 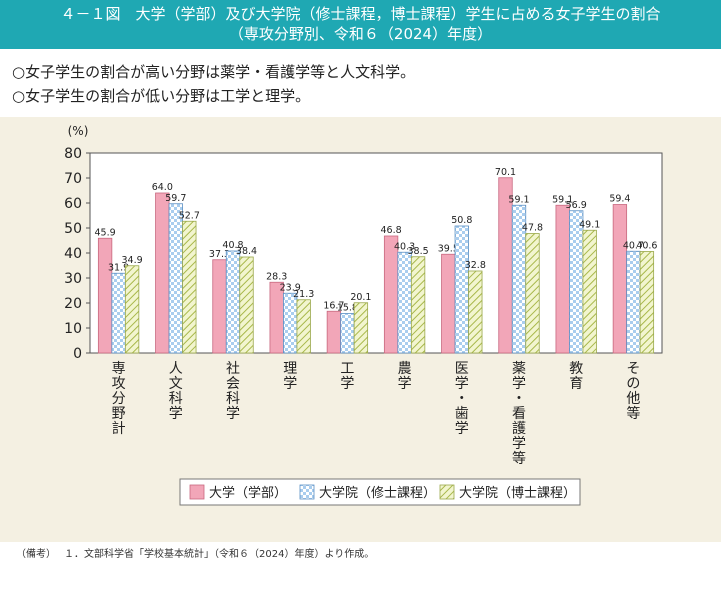 What do you see at coordinates (462, 369) in the screenshot?
I see `svg-text: 医` at bounding box center [462, 369].